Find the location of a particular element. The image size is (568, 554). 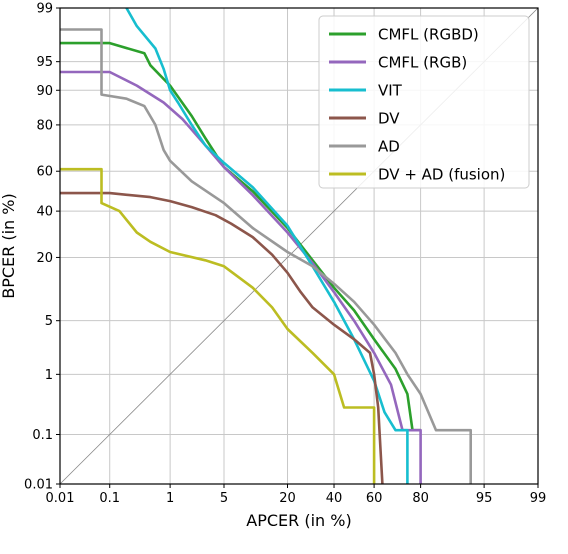

y-tick-label: 99 is located at coordinates (44, 9).